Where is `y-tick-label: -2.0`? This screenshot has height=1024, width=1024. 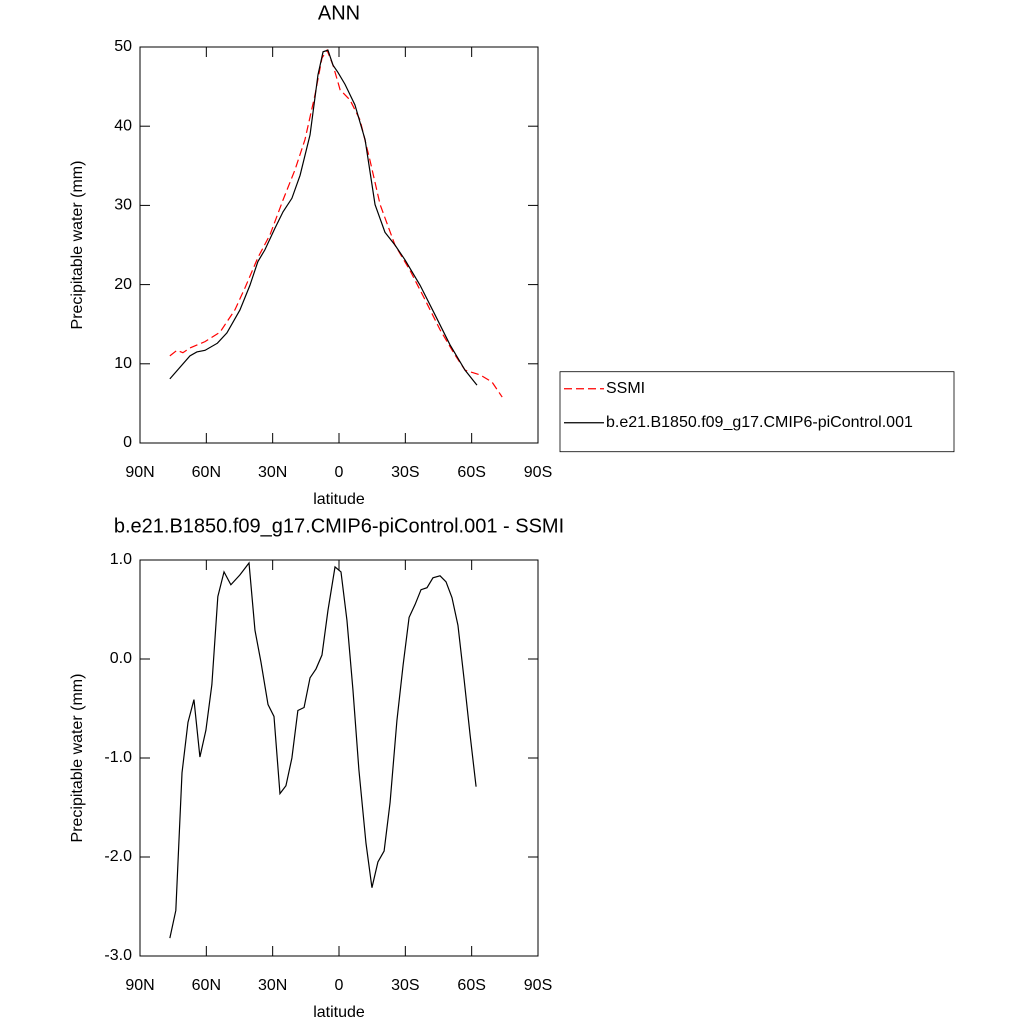
y-tick-label: -2.0 is located at coordinates (118, 856).